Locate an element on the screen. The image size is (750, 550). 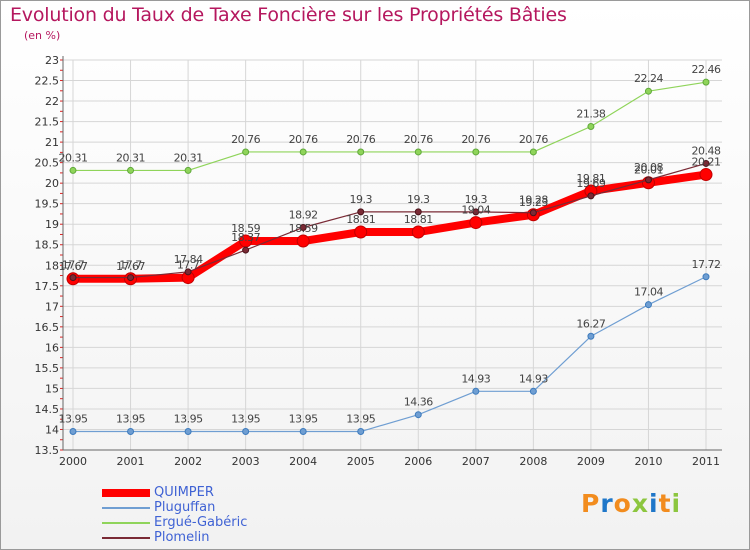
legend: QUIMPER Pluguffan Ergué-Gabéric Plomelin is located at coordinates (174, 515).